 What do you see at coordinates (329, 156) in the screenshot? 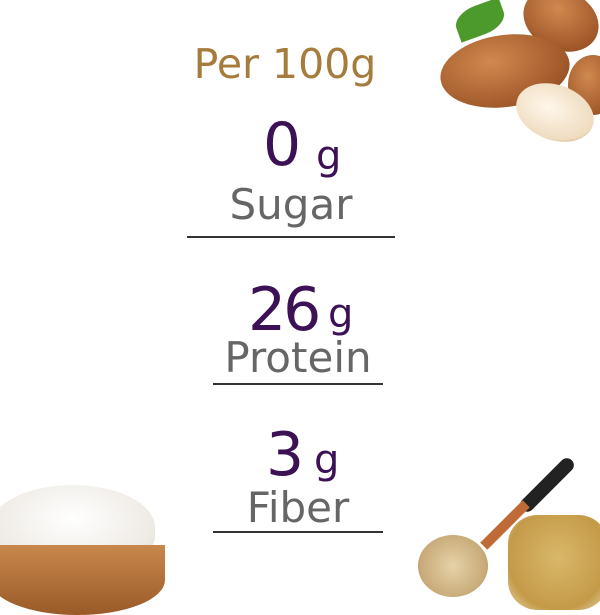
I see `sugar-unit: g` at bounding box center [329, 156].